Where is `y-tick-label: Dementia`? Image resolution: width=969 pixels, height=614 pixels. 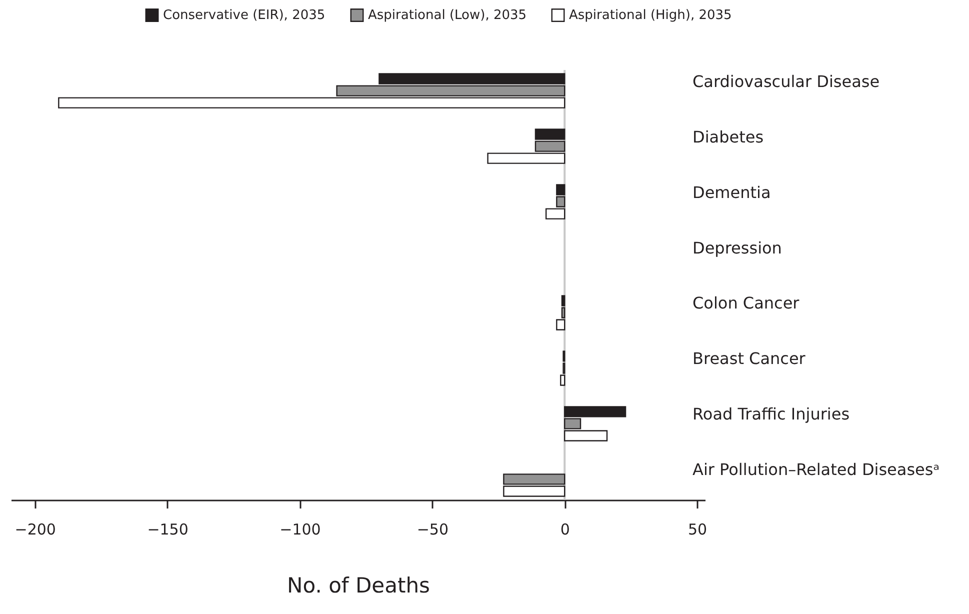
y-tick-label: Dementia is located at coordinates (731, 192).